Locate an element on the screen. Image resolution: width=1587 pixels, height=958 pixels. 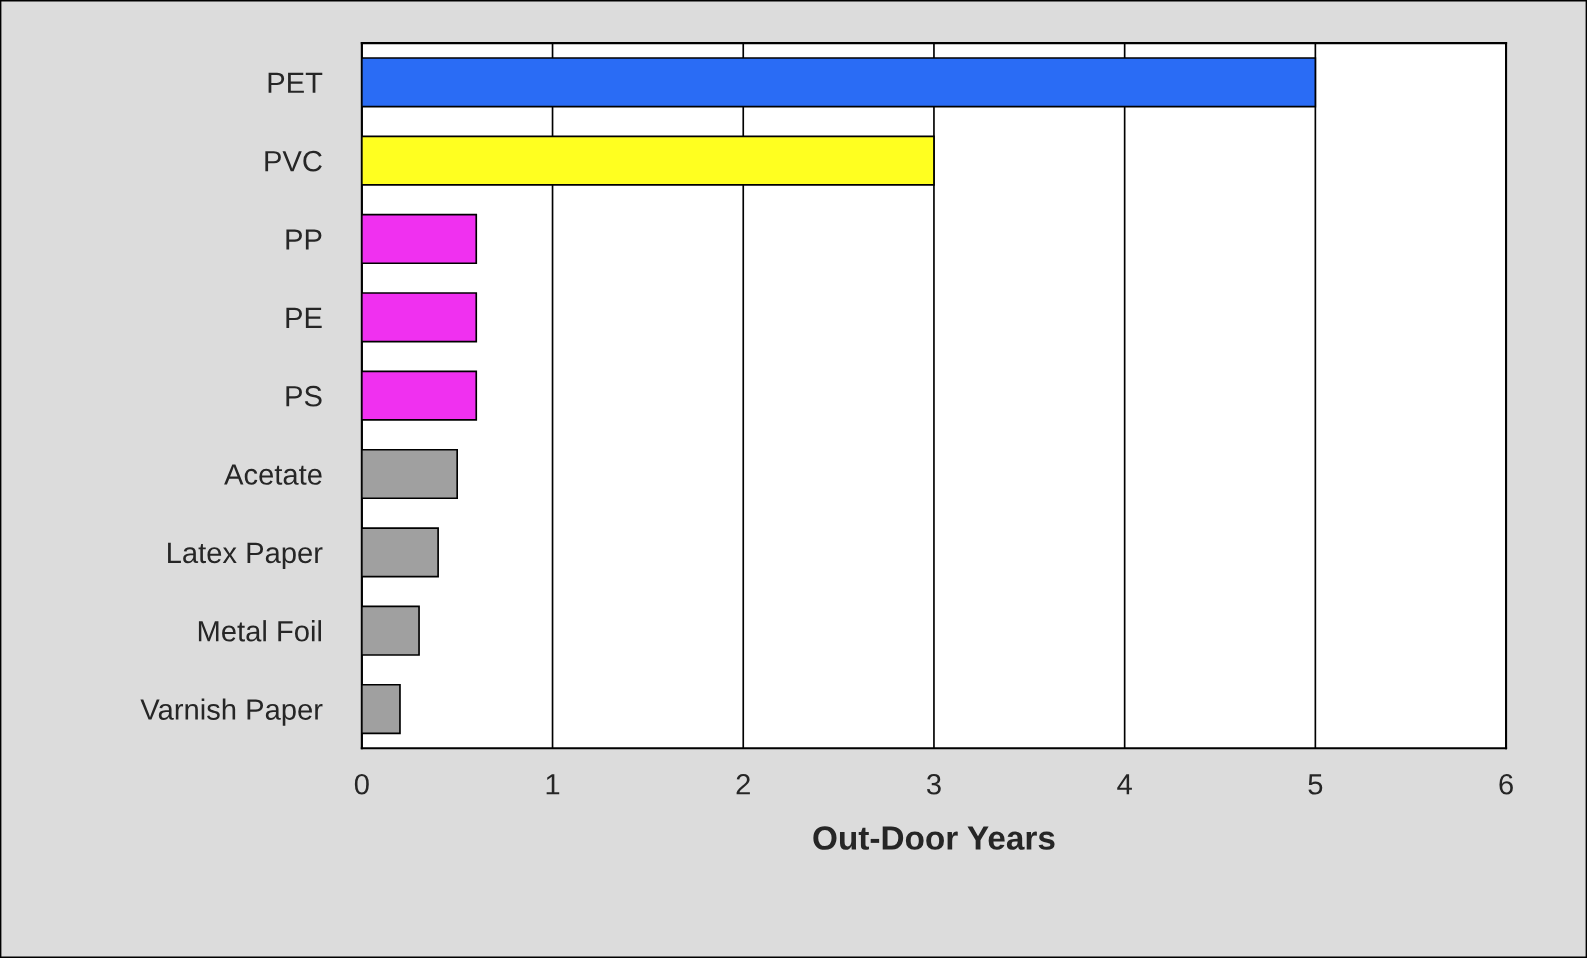
y-tick-label: Latex Paper is located at coordinates (245, 555).